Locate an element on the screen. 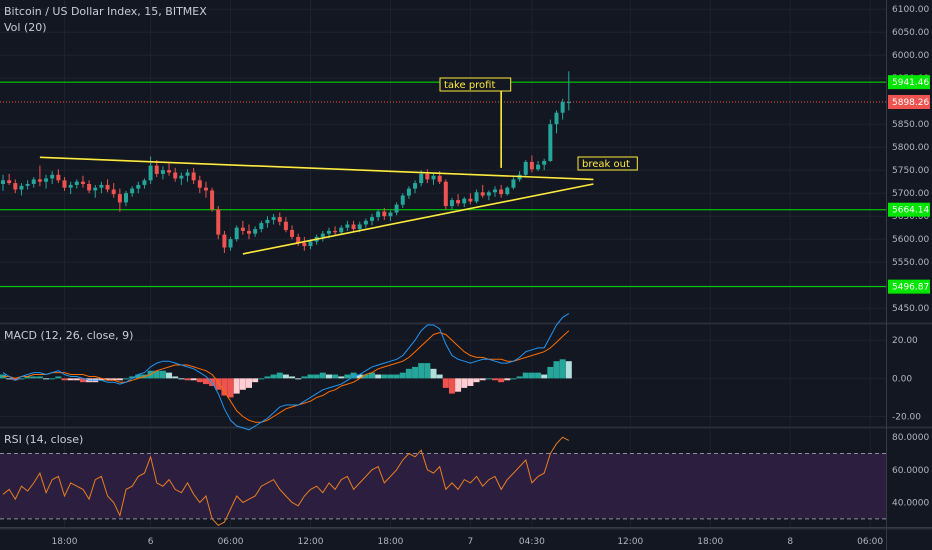 This screenshot has height=550, width=932. price-axis-tick: 5600.00 is located at coordinates (910, 240).